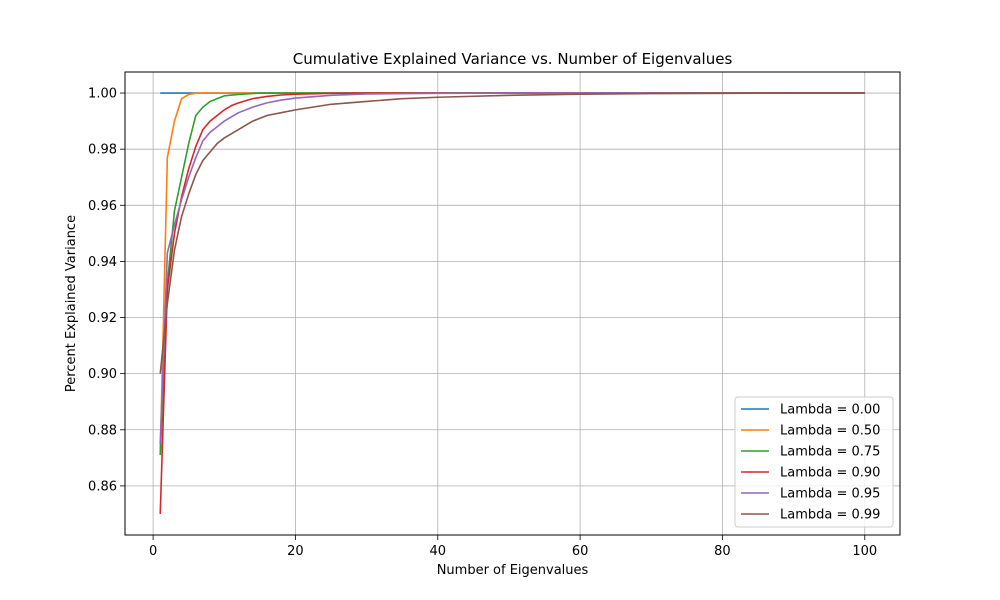  What do you see at coordinates (153, 551) in the screenshot?
I see `x-tick-label: 0` at bounding box center [153, 551].